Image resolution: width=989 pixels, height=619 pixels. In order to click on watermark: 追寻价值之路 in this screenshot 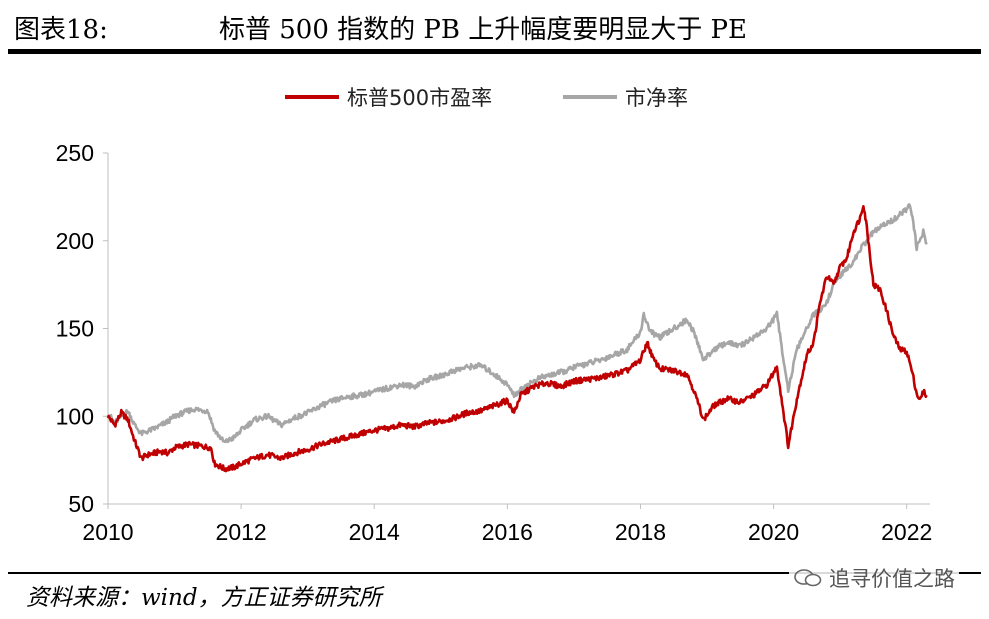, I will do `click(874, 578)`.